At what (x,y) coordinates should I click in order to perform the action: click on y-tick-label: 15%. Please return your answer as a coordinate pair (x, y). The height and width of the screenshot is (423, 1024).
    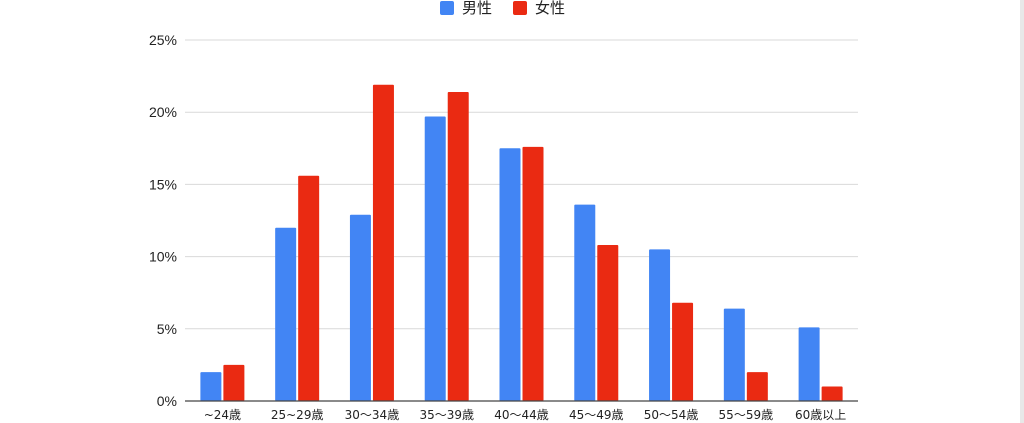
    Looking at the image, I should click on (163, 184).